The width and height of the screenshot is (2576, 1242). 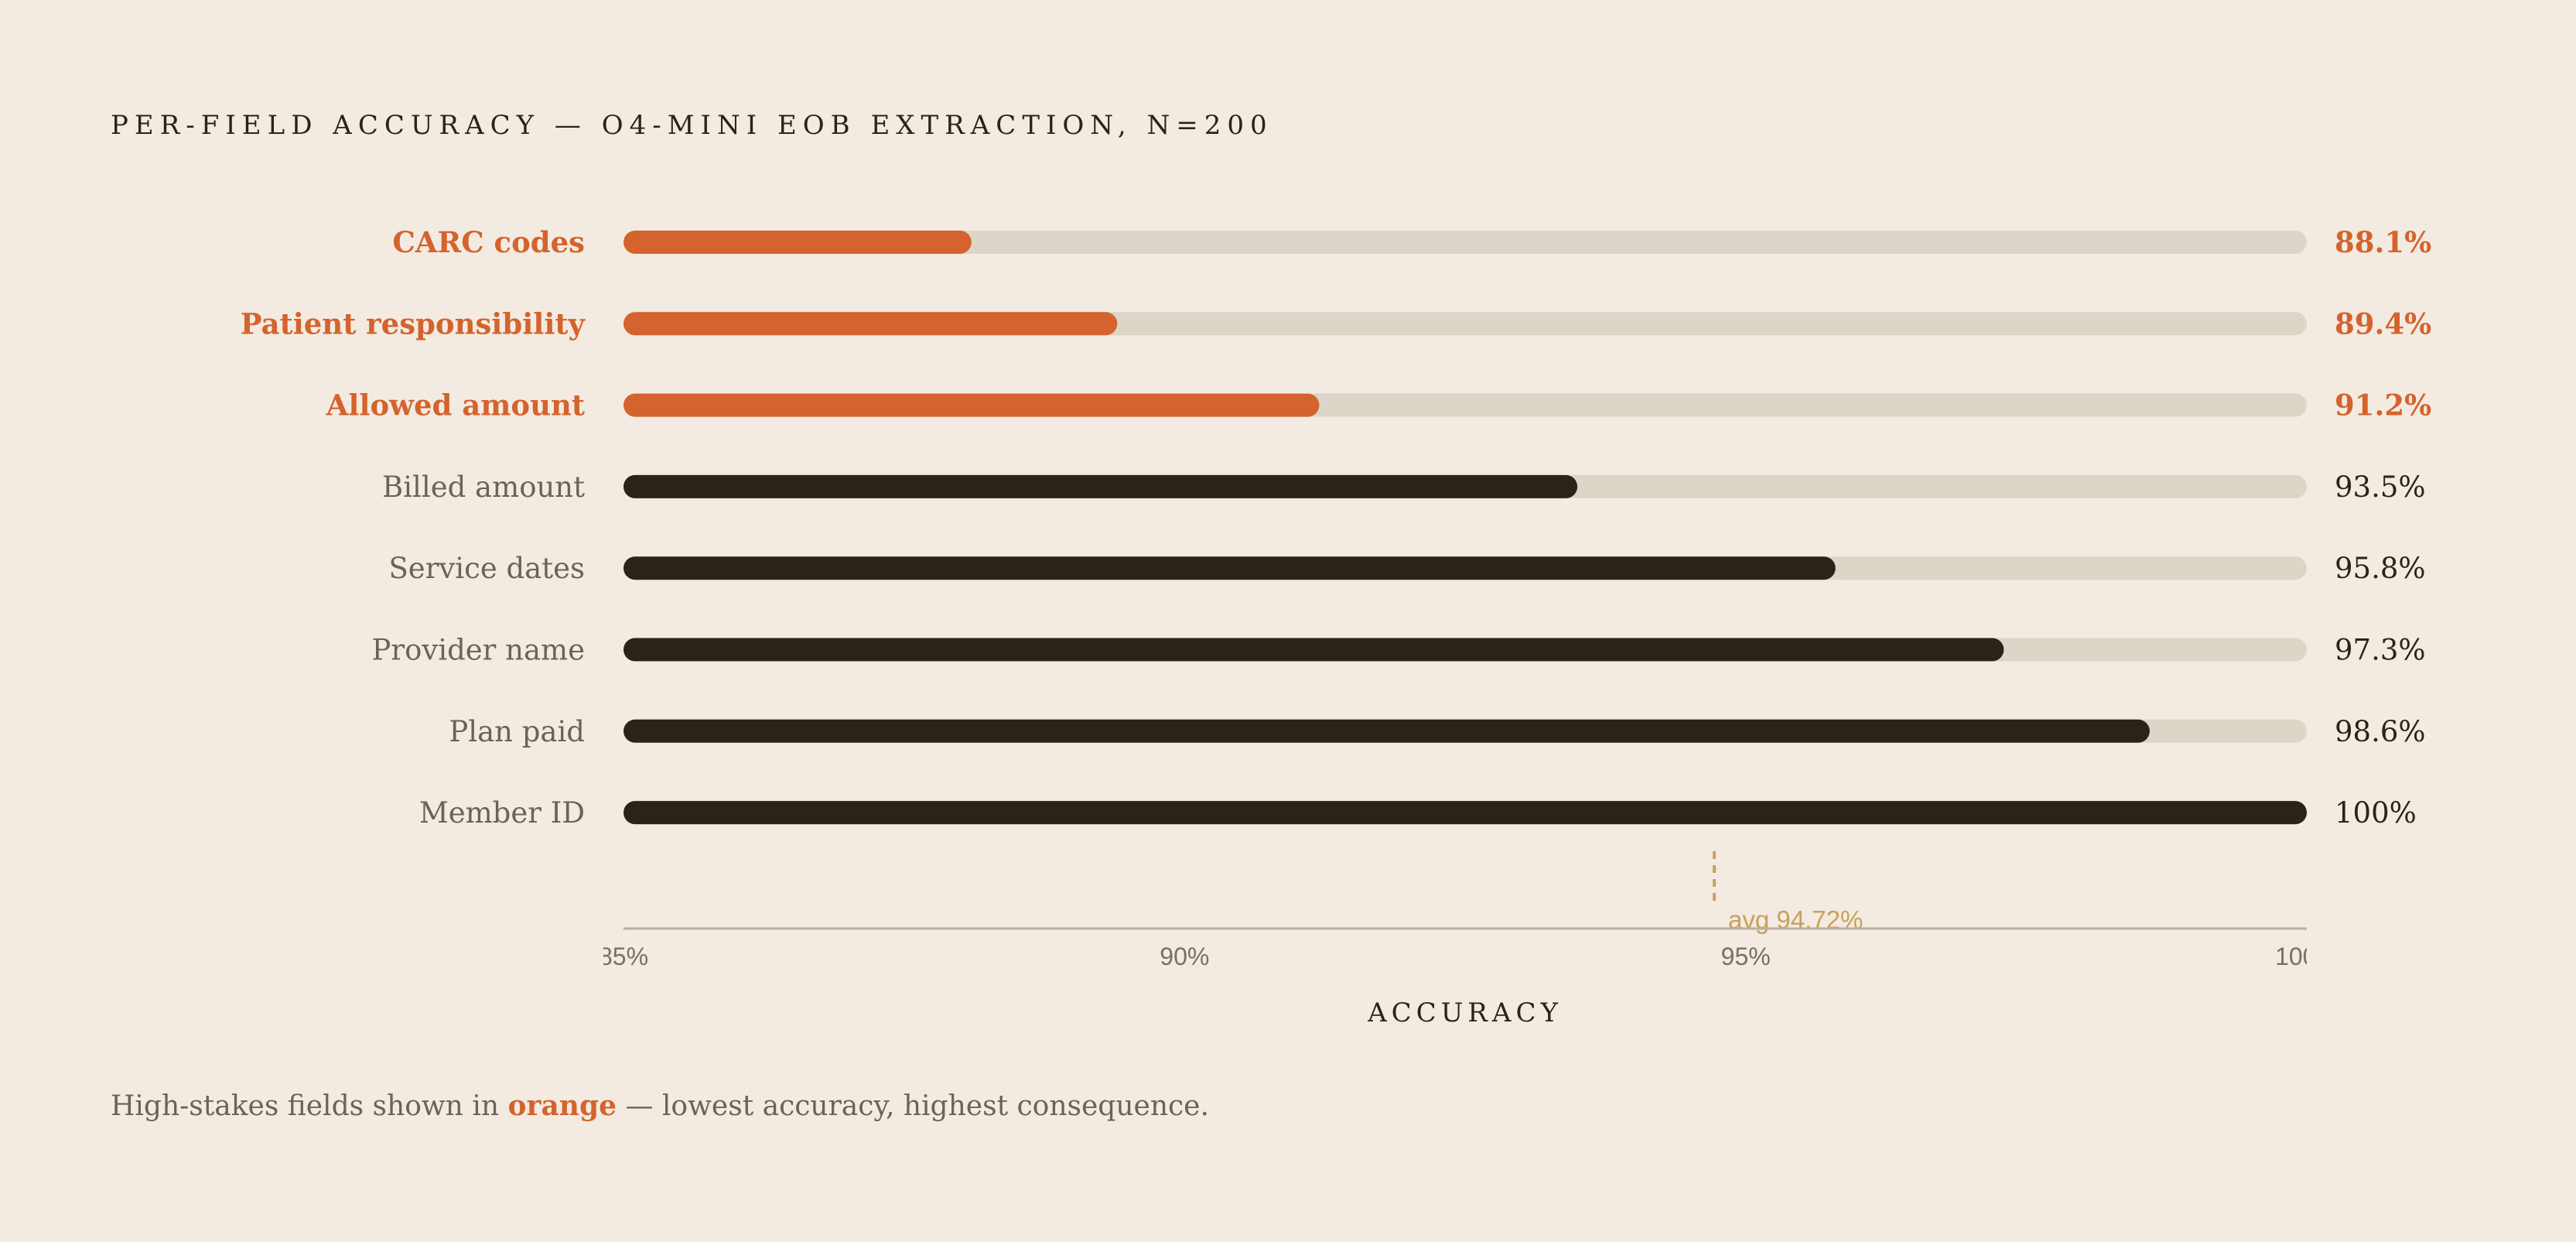 What do you see at coordinates (623, 956) in the screenshot?
I see `tick-label: 85%` at bounding box center [623, 956].